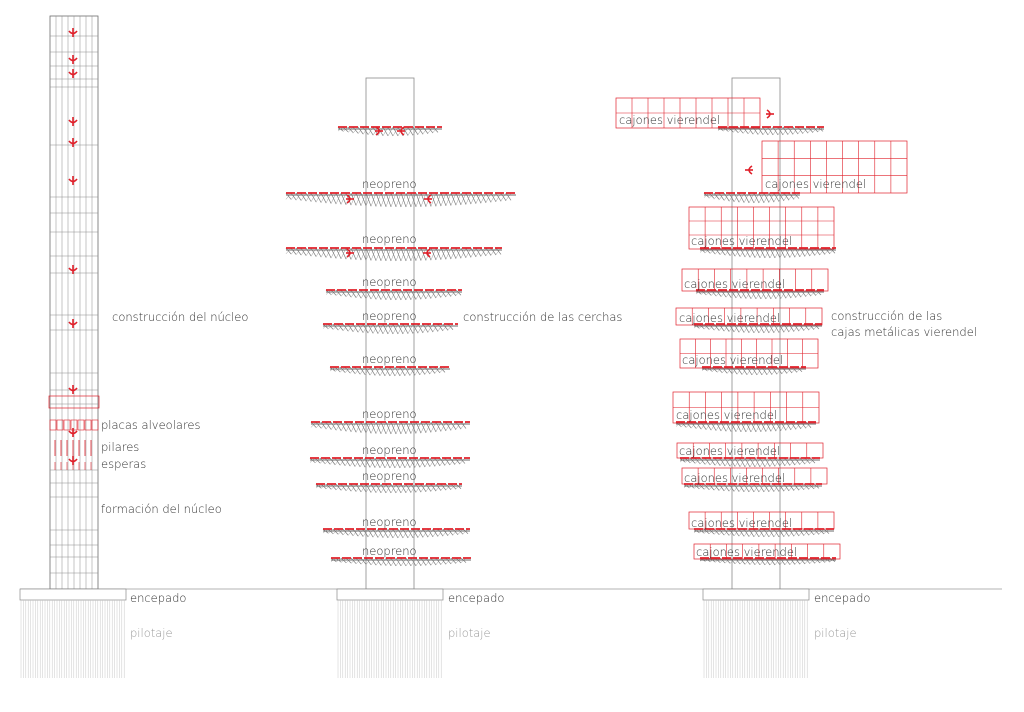 This screenshot has height=712, width=1024. I want to click on core-tower, so click(74, 302).